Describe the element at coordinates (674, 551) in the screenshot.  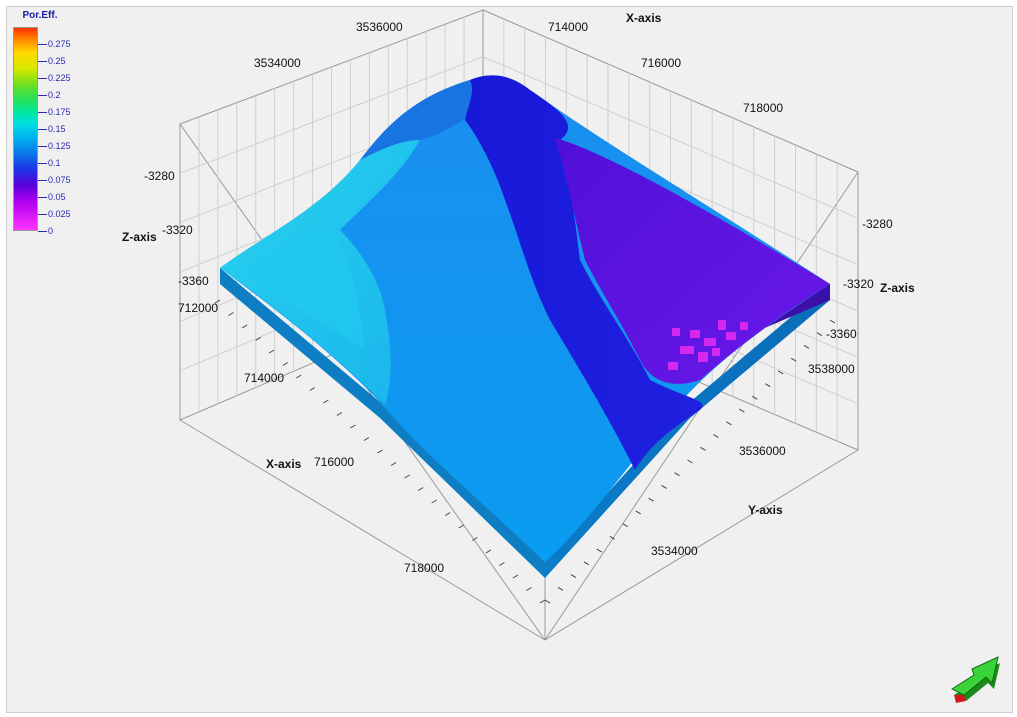
I see `y-tick-front-0: 3534000` at that location.